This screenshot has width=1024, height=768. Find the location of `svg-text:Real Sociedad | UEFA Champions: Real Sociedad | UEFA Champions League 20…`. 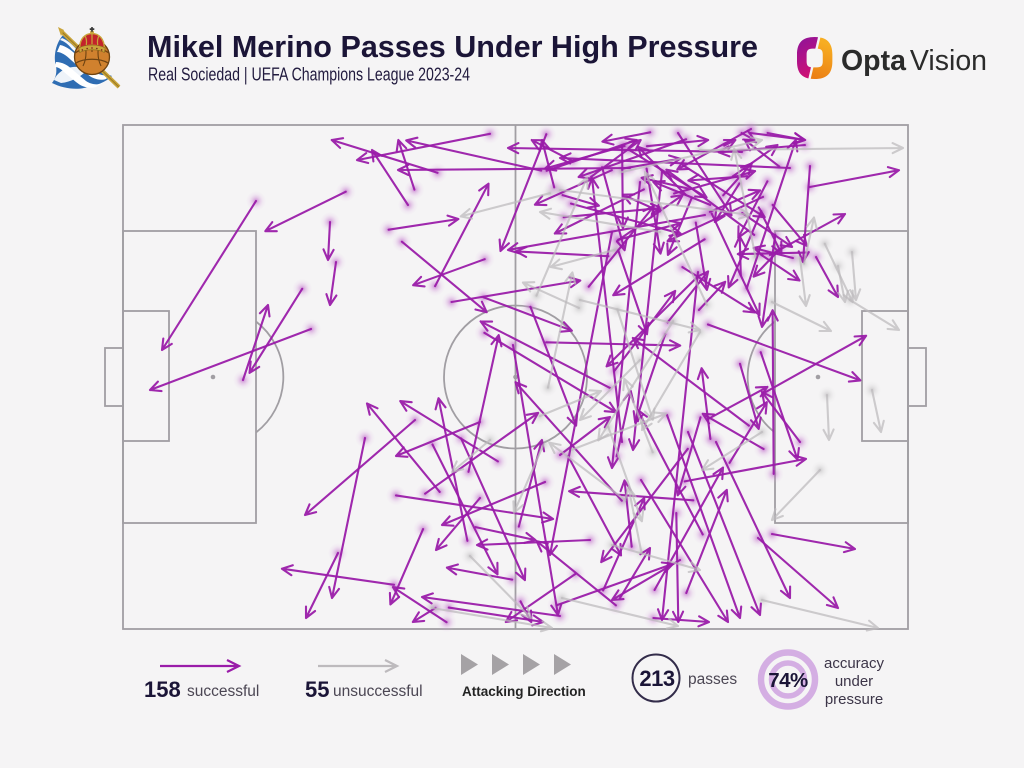

svg-text:Real Sociedad | UEFA Champions: Real Sociedad | UEFA Champions League 20… is located at coordinates (309, 75).